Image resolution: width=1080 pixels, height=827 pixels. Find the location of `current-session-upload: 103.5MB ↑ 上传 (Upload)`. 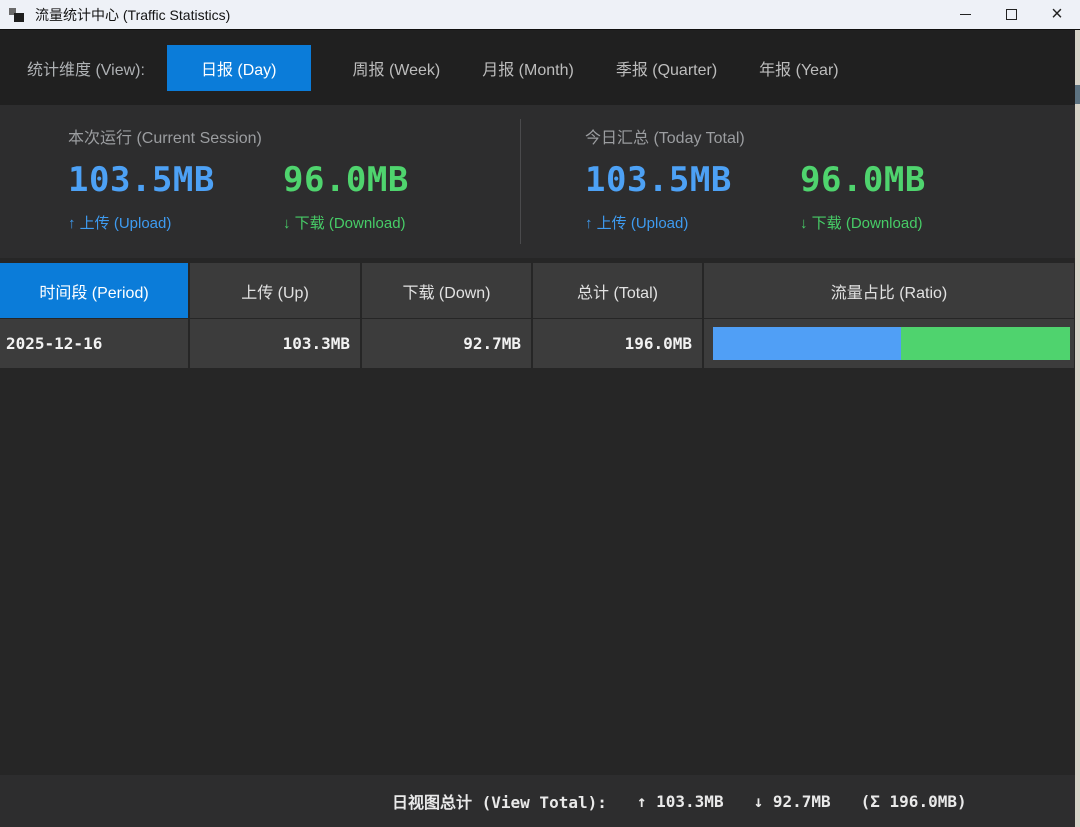

current-session-upload: 103.5MB ↑ 上传 (Upload) is located at coordinates (175, 196).